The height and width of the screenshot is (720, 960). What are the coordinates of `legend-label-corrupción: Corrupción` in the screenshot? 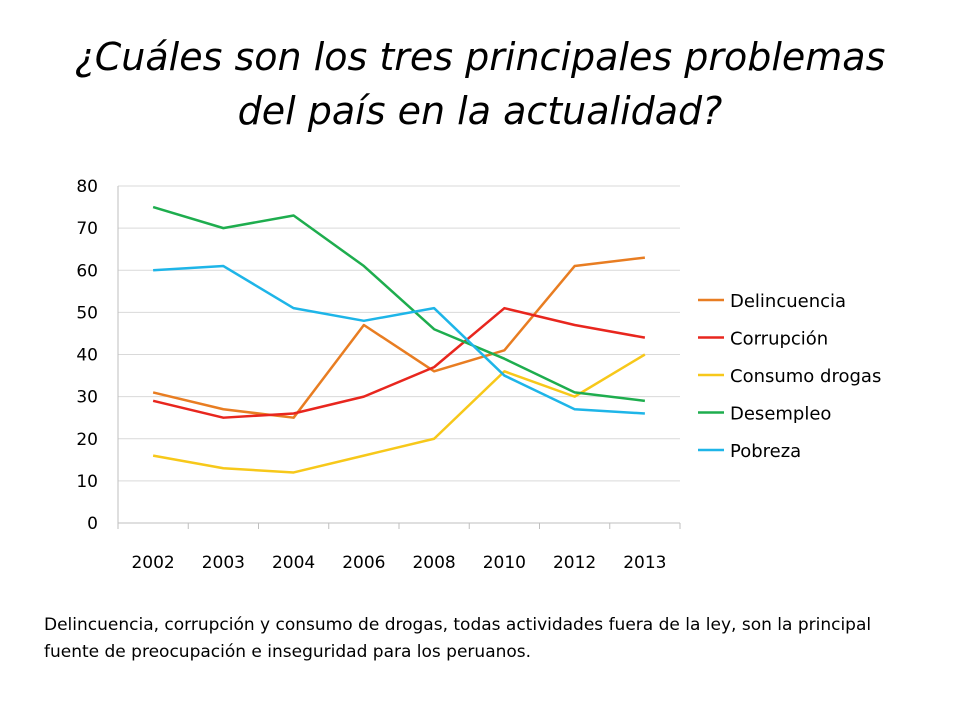 It's located at (779, 339).